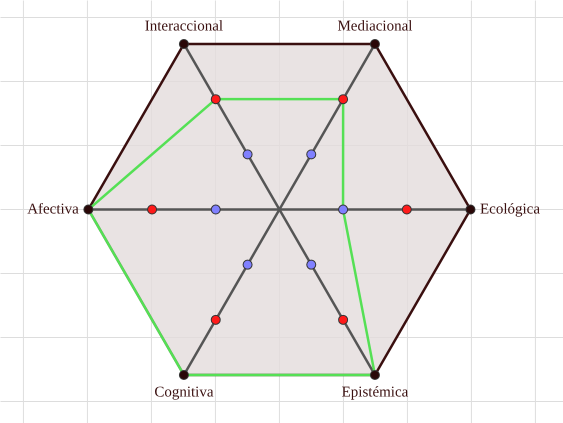  I want to click on spoke-label: Cognitiva, so click(184, 392).